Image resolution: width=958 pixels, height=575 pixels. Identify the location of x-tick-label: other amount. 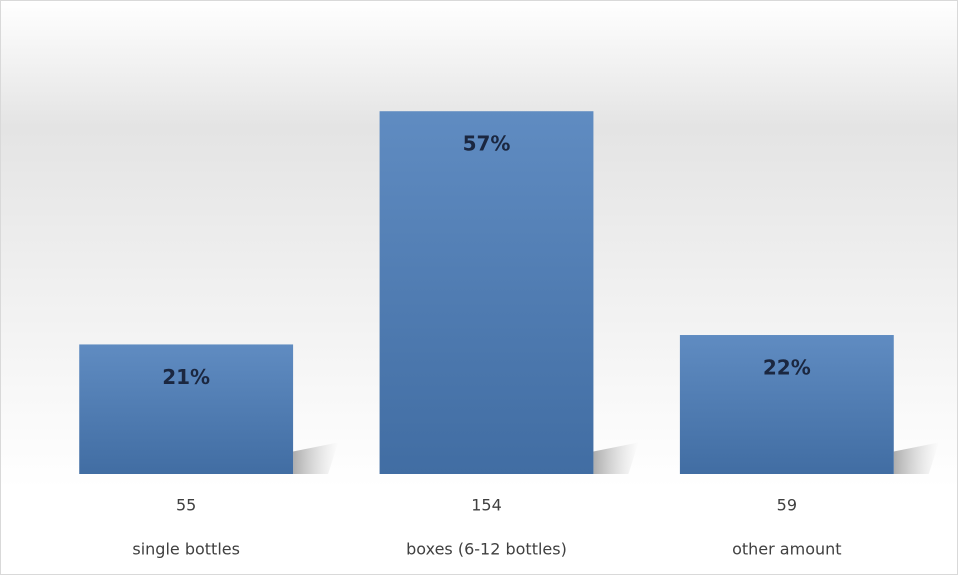
(786, 549).